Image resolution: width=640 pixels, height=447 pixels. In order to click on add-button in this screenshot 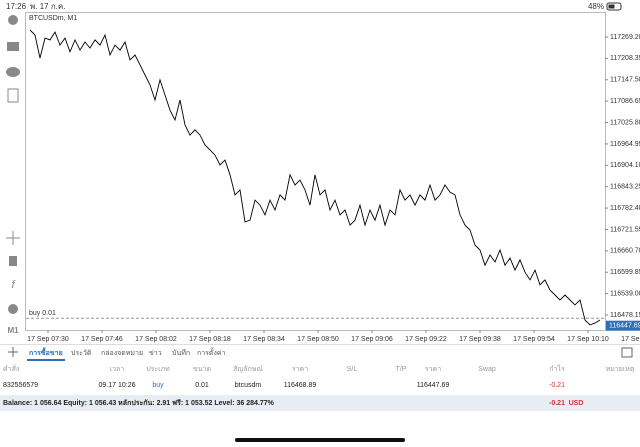, I will do `click(13, 352)`.